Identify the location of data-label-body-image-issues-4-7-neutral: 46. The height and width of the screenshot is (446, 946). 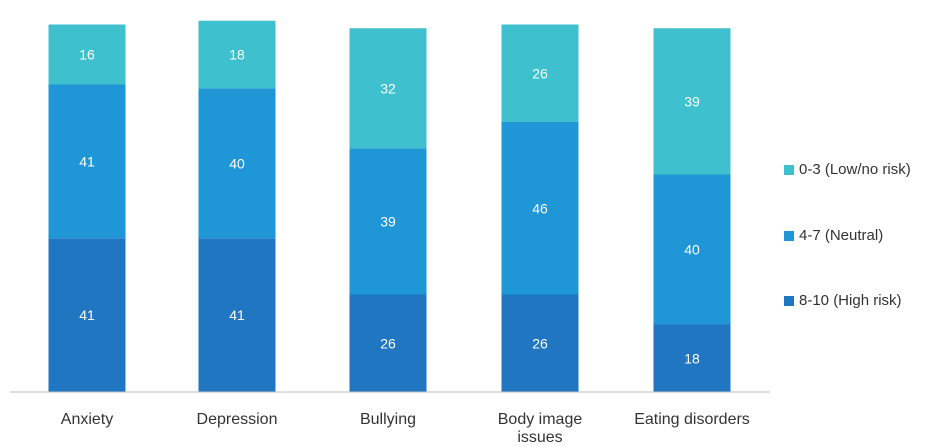
(540, 208).